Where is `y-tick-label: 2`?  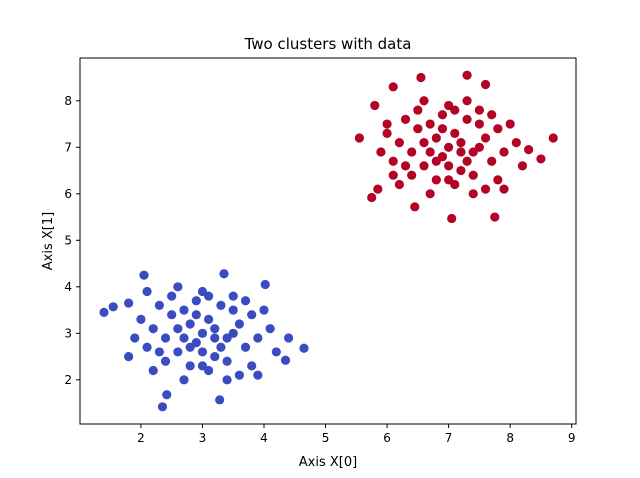 y-tick-label: 2 is located at coordinates (68, 380).